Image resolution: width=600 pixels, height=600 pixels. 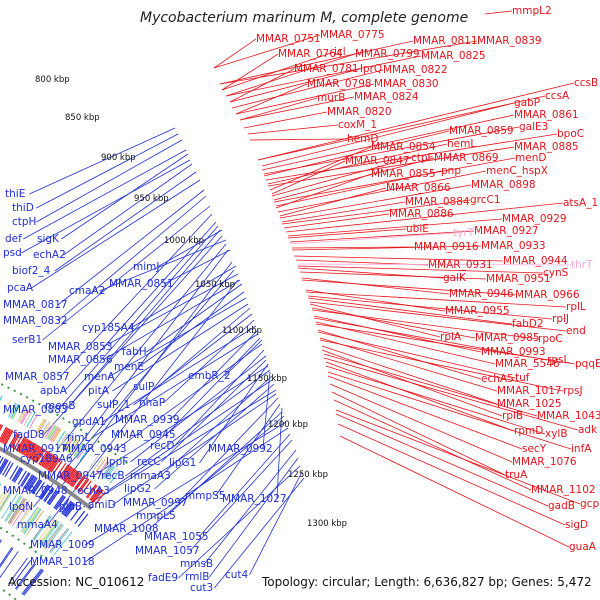 What do you see at coordinates (455, 278) in the screenshot?
I see `forward-gene-label: galK` at bounding box center [455, 278].